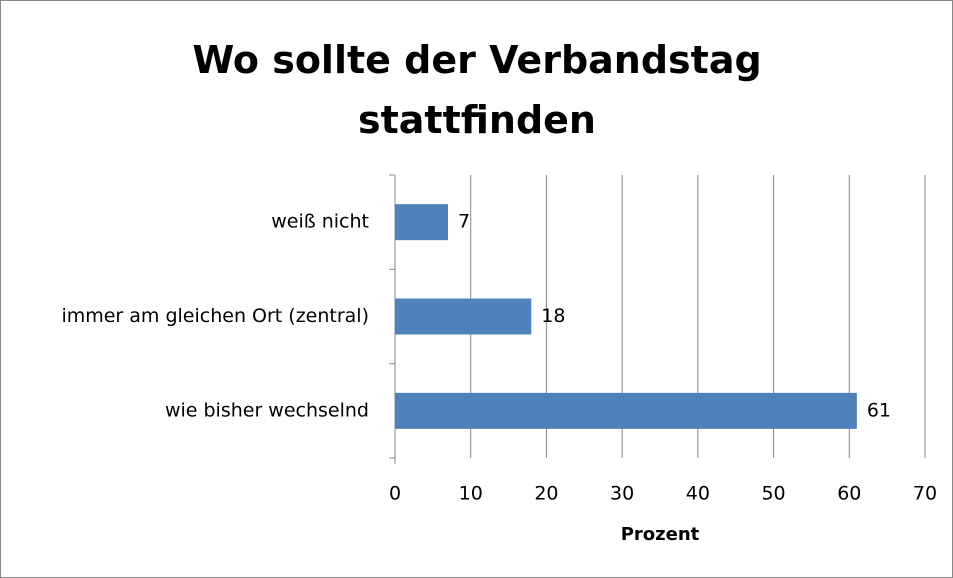 Image resolution: width=953 pixels, height=578 pixels. Describe the element at coordinates (879, 410) in the screenshot. I see `data-label: 61` at that location.